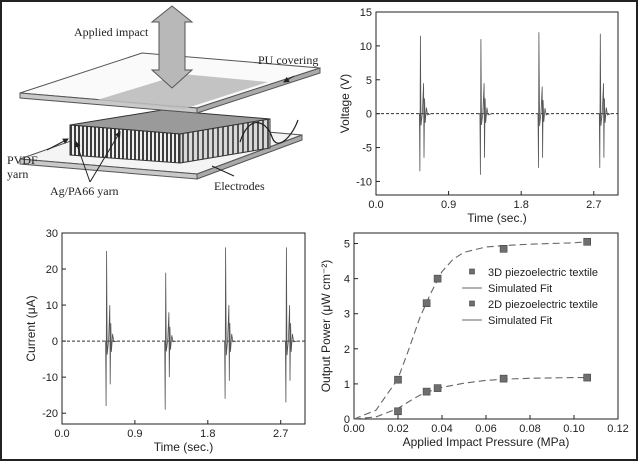 This screenshot has height=464, width=638. Describe the element at coordinates (269, 131) in the screenshot. I see `electrode-wire` at that location.